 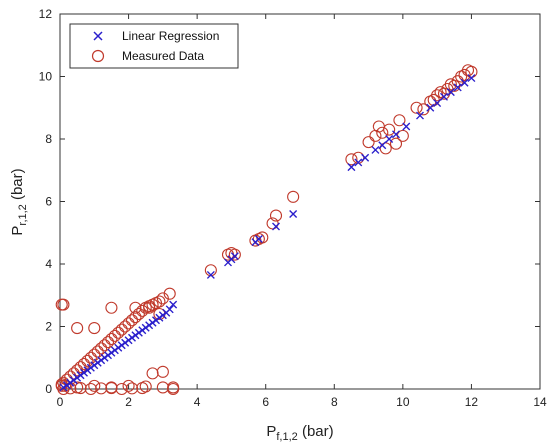 What do you see at coordinates (48, 139) in the screenshot?
I see `y-tick-label: 8` at bounding box center [48, 139].